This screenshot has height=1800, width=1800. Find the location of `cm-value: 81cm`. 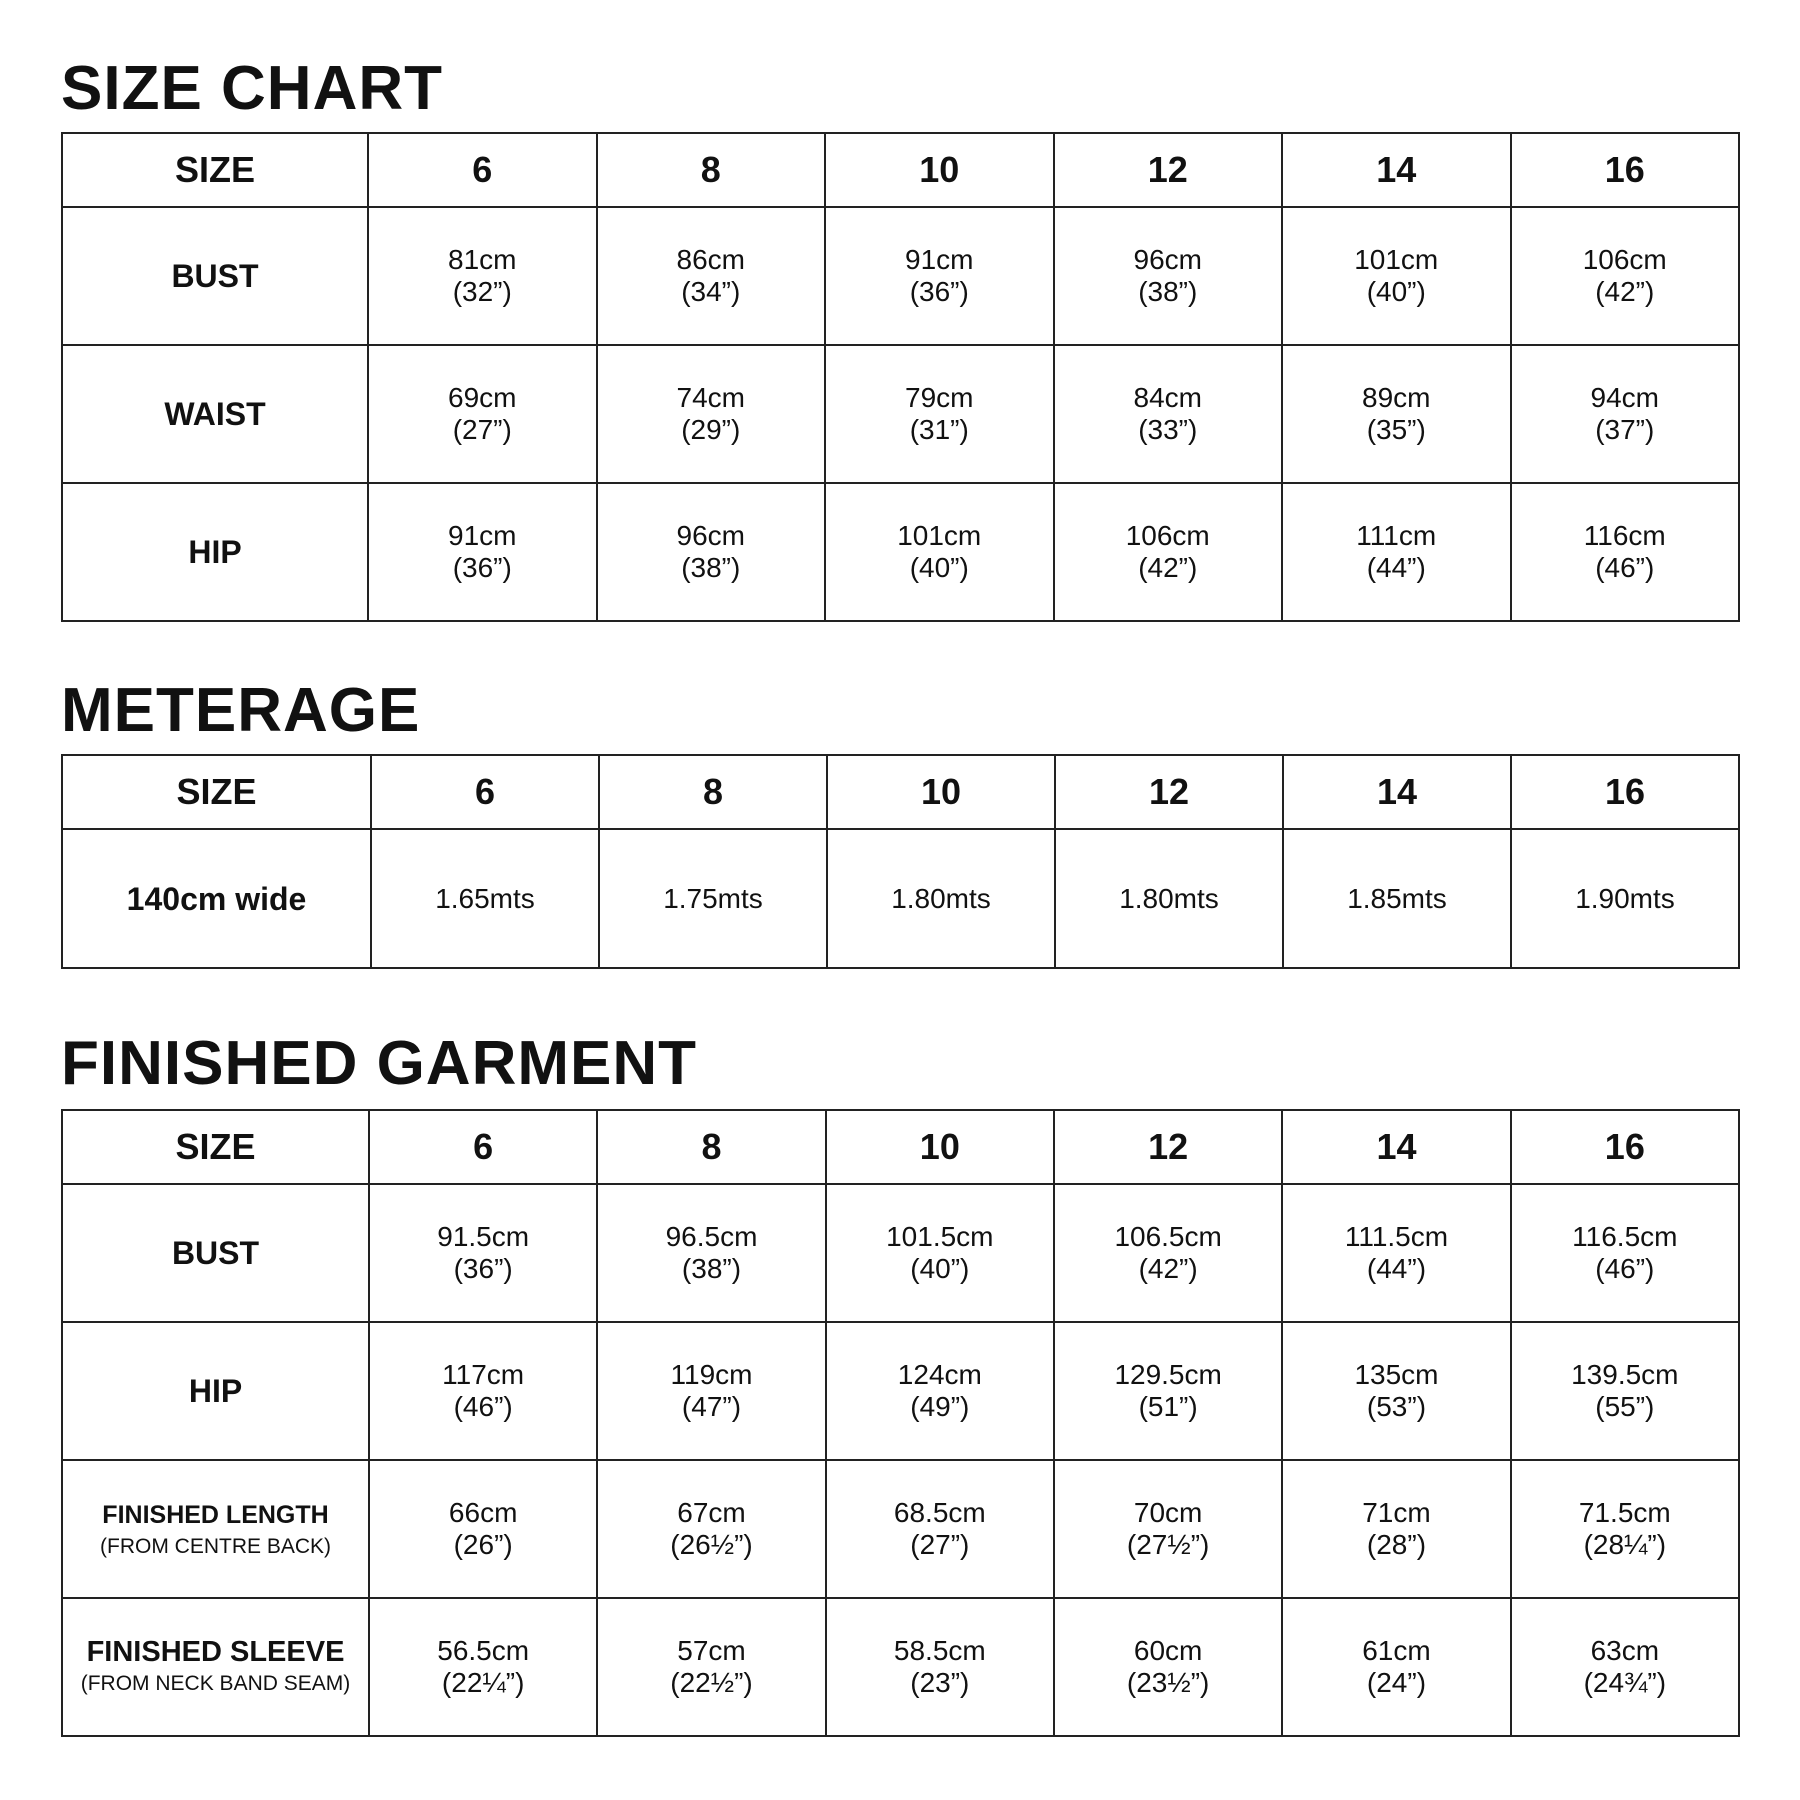

cm-value: 81cm is located at coordinates (482, 259).